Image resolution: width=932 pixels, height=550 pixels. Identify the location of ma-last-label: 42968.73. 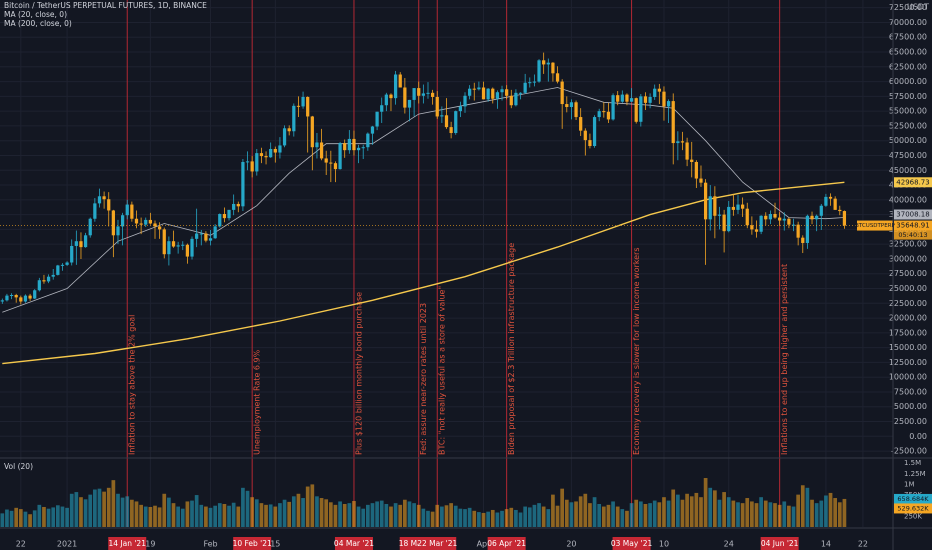
(912, 182).